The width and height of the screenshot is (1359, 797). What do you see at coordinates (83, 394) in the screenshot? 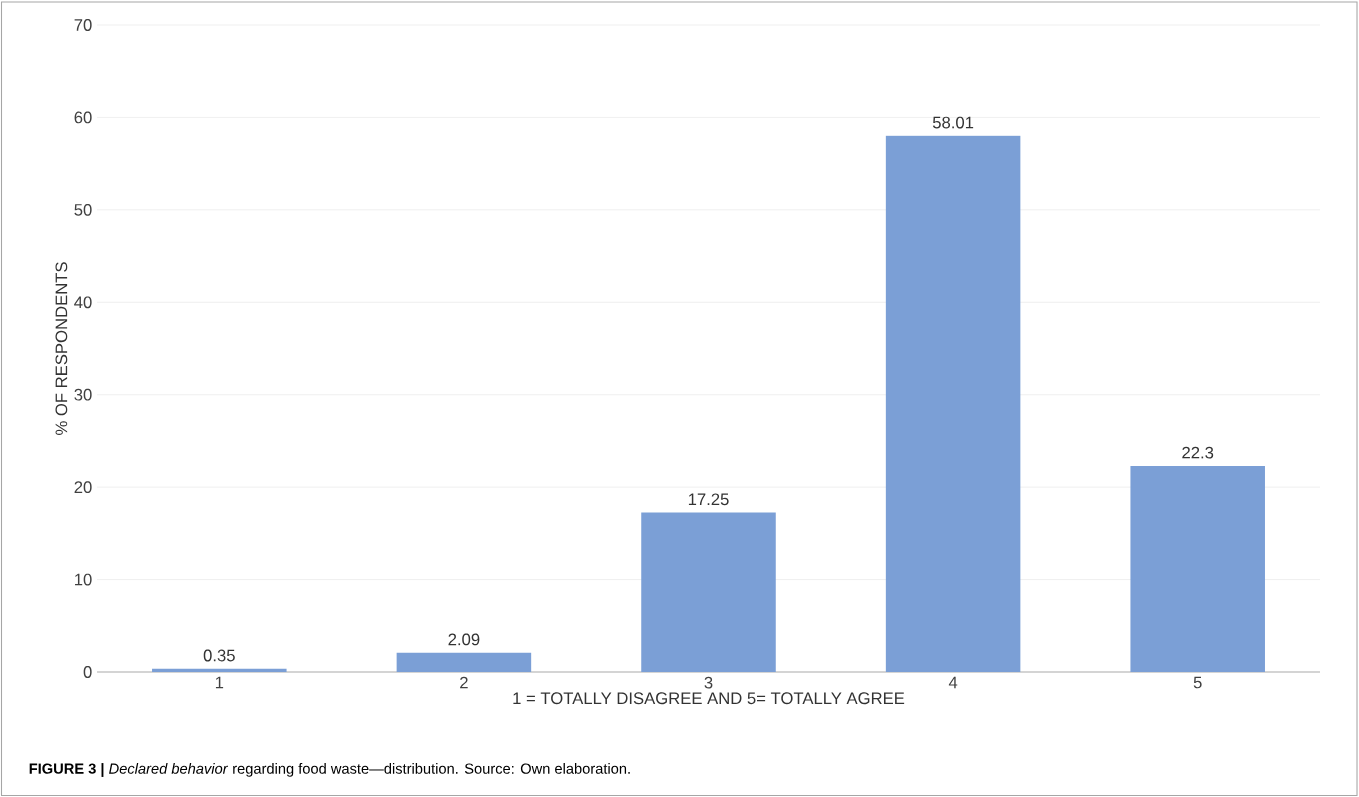
I see `y-tick-label: 30` at bounding box center [83, 394].